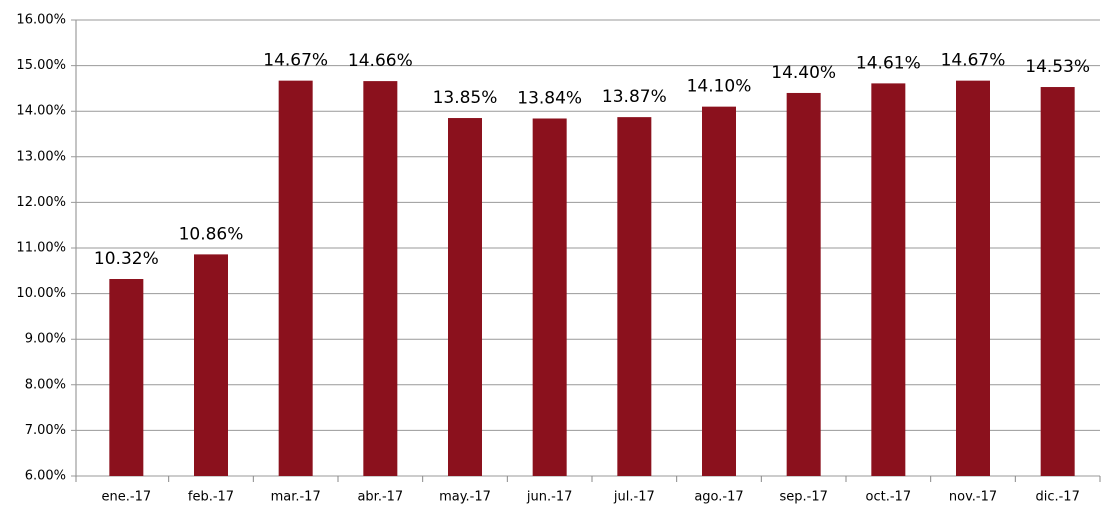 The height and width of the screenshot is (515, 1103). Describe the element at coordinates (634, 97) in the screenshot. I see `value-label: 13.87%` at that location.